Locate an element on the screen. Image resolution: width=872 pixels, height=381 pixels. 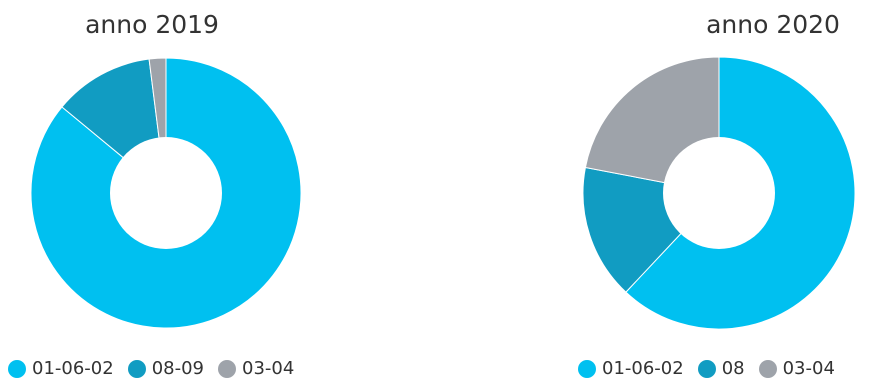
chart-title-2020: anno 2020 is located at coordinates (773, 24).